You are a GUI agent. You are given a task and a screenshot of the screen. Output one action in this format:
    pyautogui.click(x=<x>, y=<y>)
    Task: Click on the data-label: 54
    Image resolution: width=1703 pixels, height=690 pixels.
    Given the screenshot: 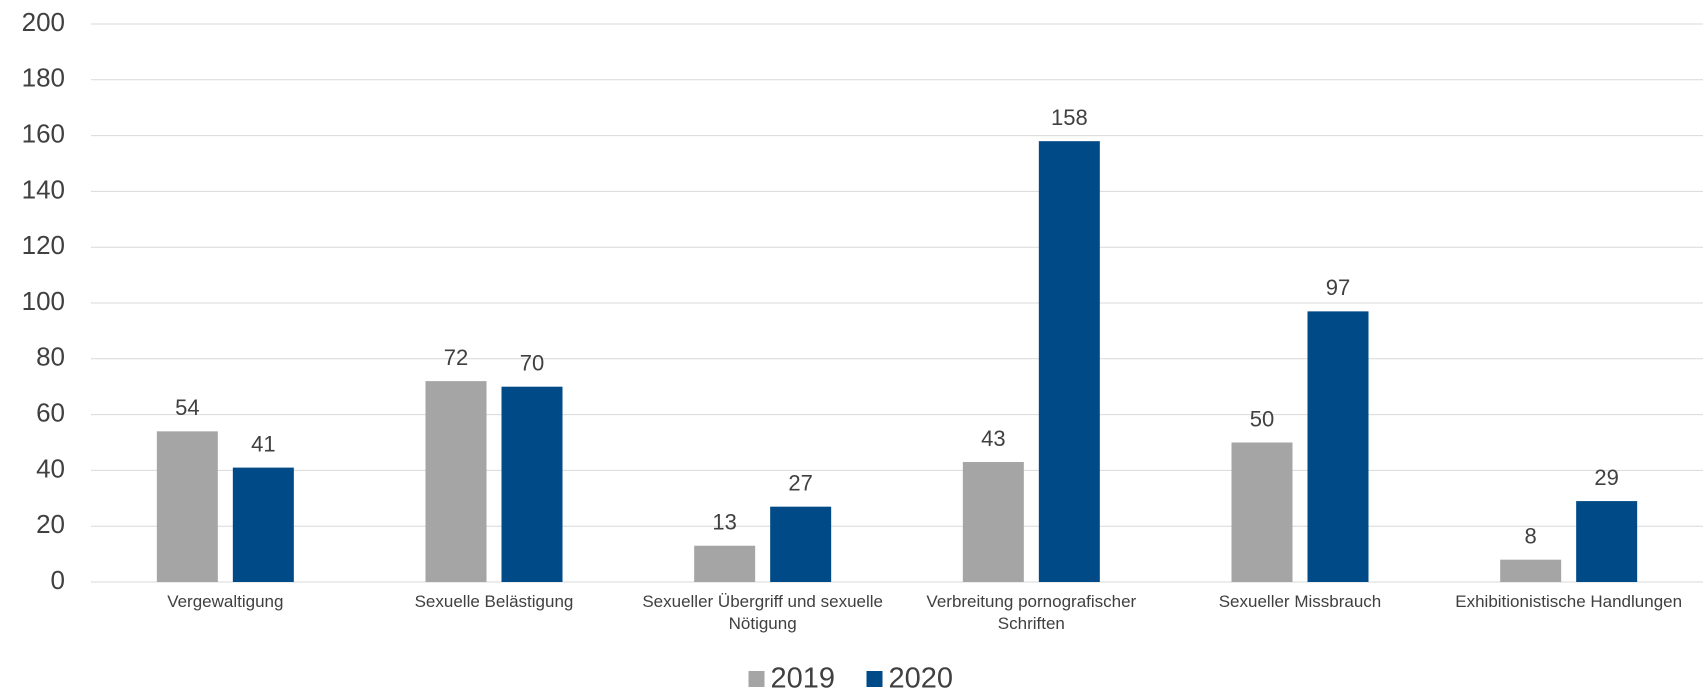 What is the action you would take?
    pyautogui.click(x=187, y=407)
    